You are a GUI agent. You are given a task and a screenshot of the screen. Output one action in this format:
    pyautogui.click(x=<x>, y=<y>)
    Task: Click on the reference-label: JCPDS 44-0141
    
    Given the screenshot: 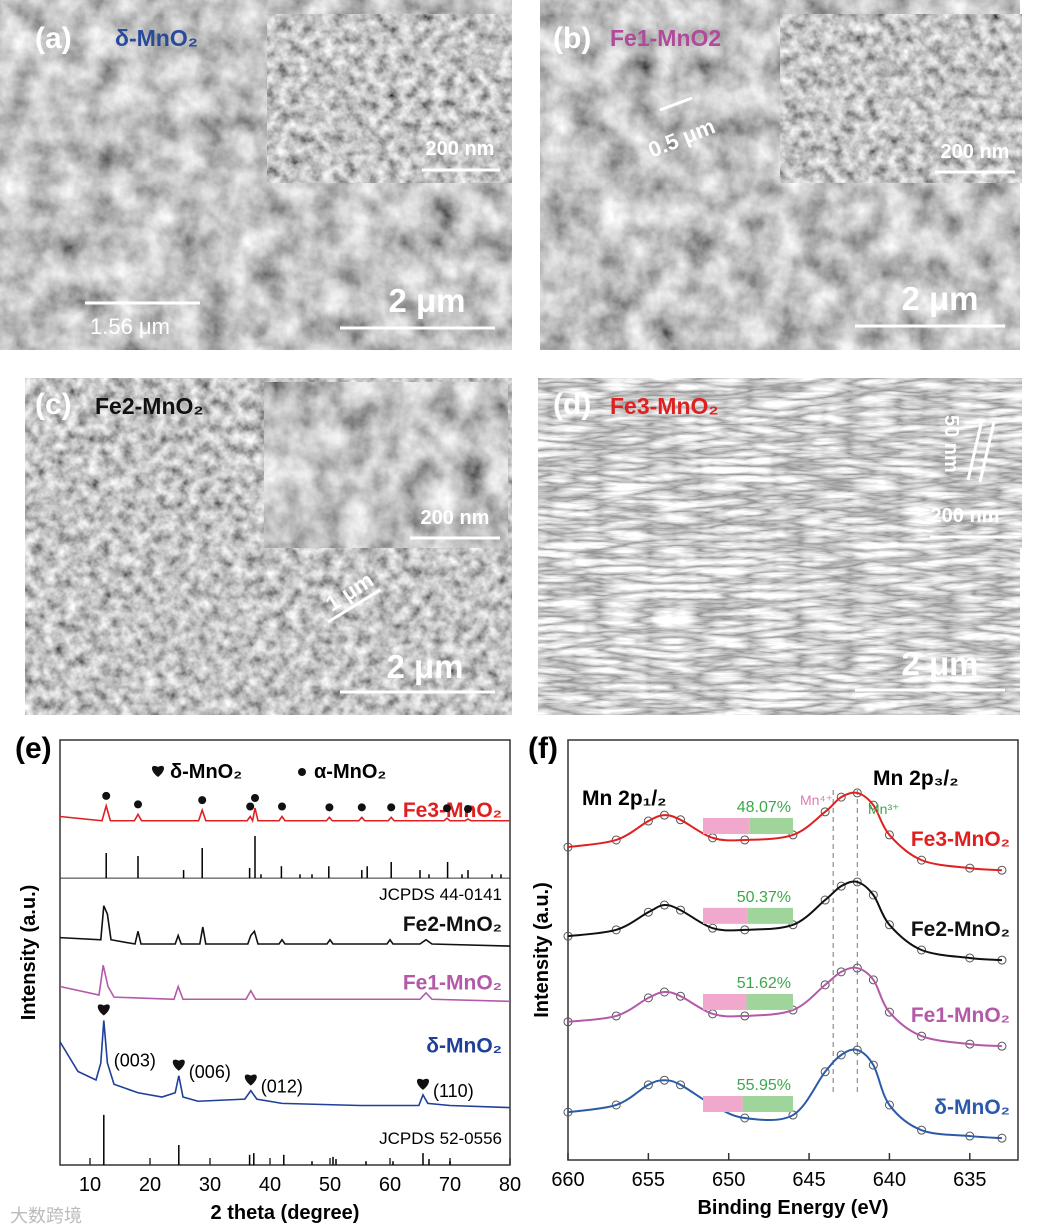 What is the action you would take?
    pyautogui.click(x=440, y=894)
    